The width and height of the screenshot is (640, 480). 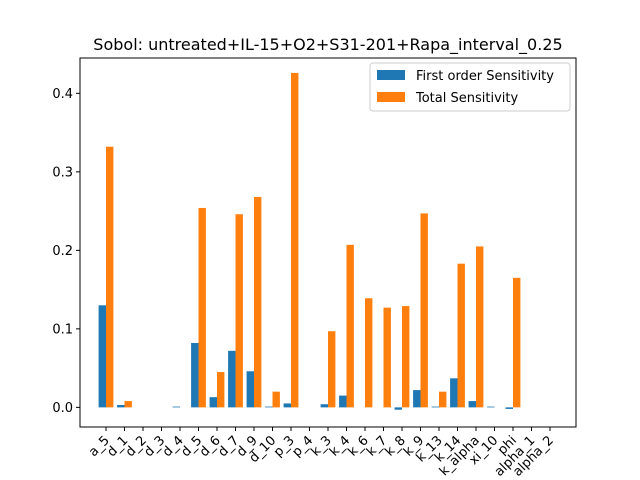 I want to click on bar-total-phi, so click(x=517, y=342).